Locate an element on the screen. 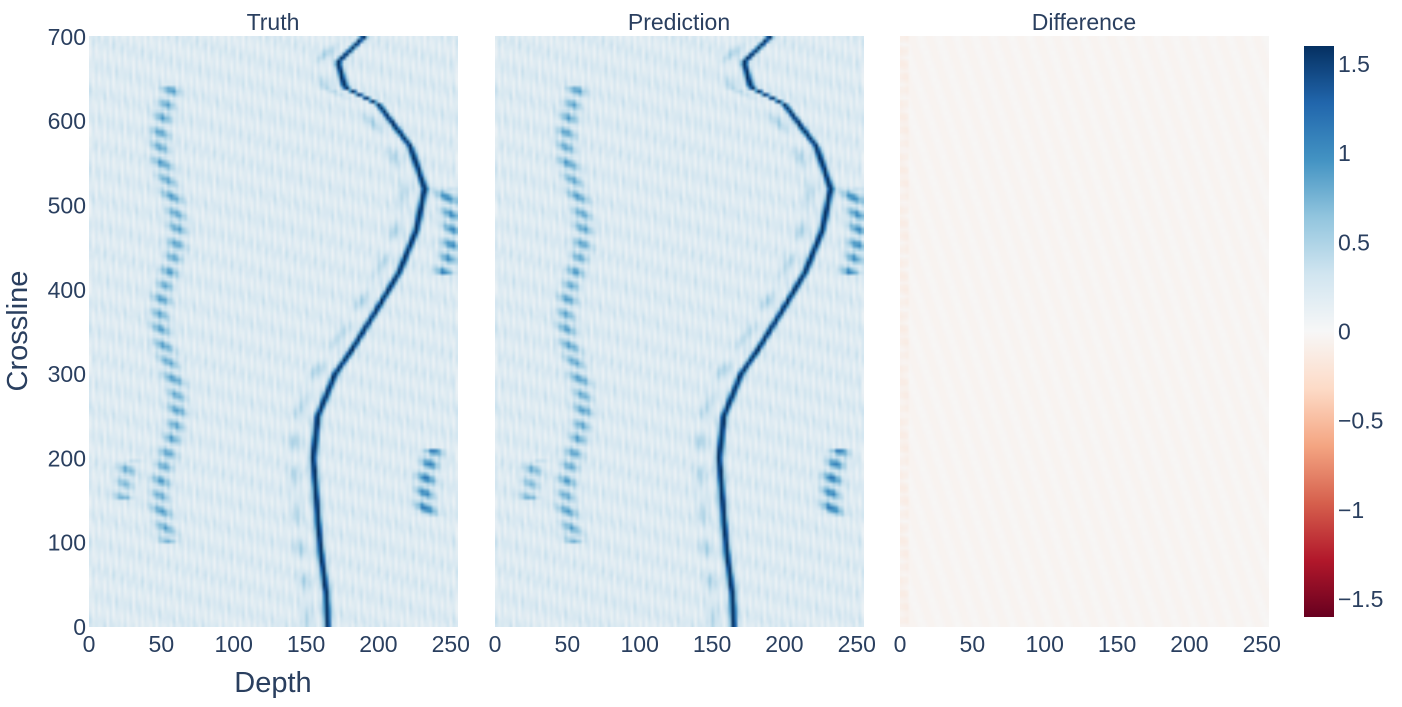  y-tick-label: 500 is located at coordinates (67, 205).